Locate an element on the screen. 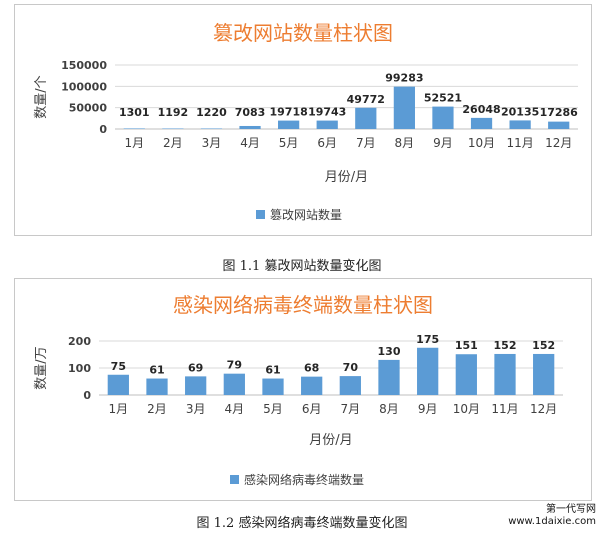 The image size is (604, 534). y-tick-label: 200 is located at coordinates (79, 341).